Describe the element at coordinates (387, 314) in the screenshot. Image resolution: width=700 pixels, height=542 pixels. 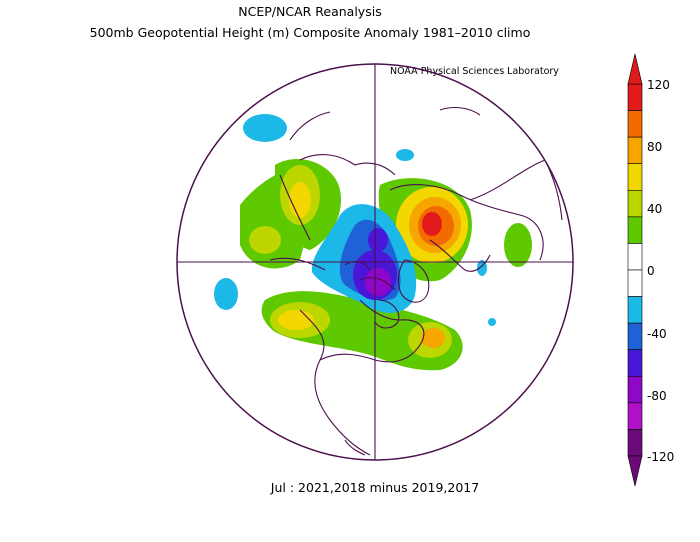
I see `coast-hudson-bay` at that location.